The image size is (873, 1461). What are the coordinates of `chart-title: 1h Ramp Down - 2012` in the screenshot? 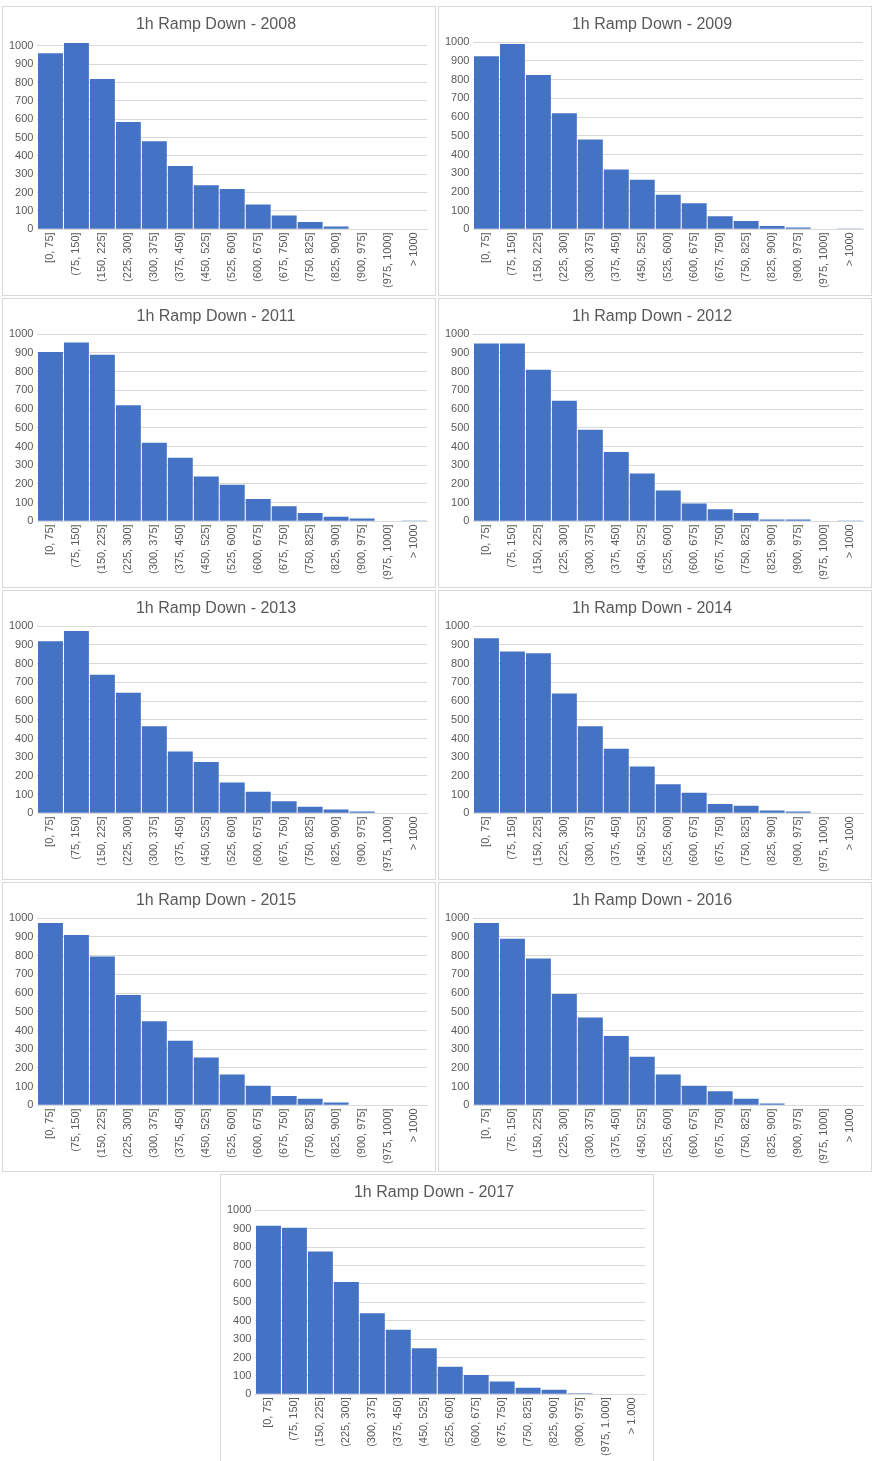 It's located at (651, 316).